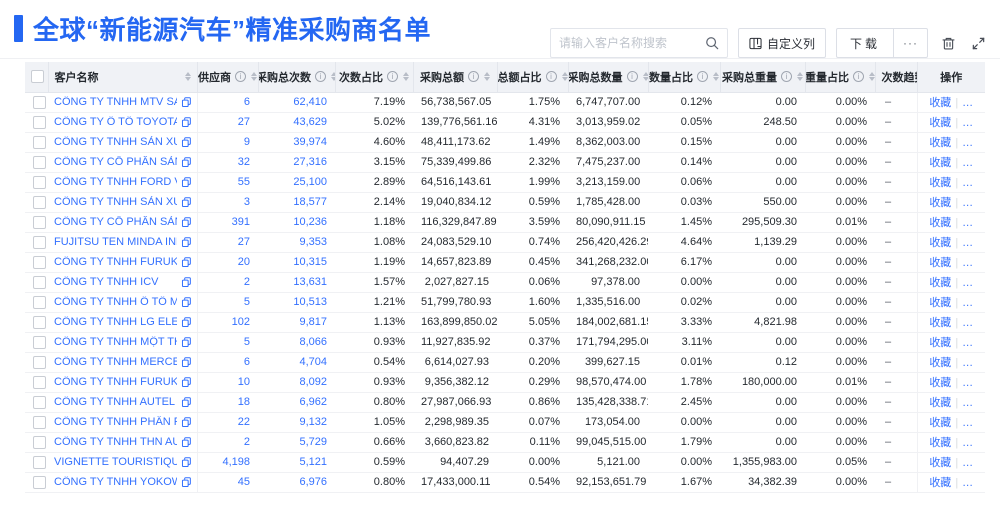 The height and width of the screenshot is (521, 1000). Describe the element at coordinates (106, 282) in the screenshot. I see `customer-name-link: CÔNG TY TNHH ICV` at that location.